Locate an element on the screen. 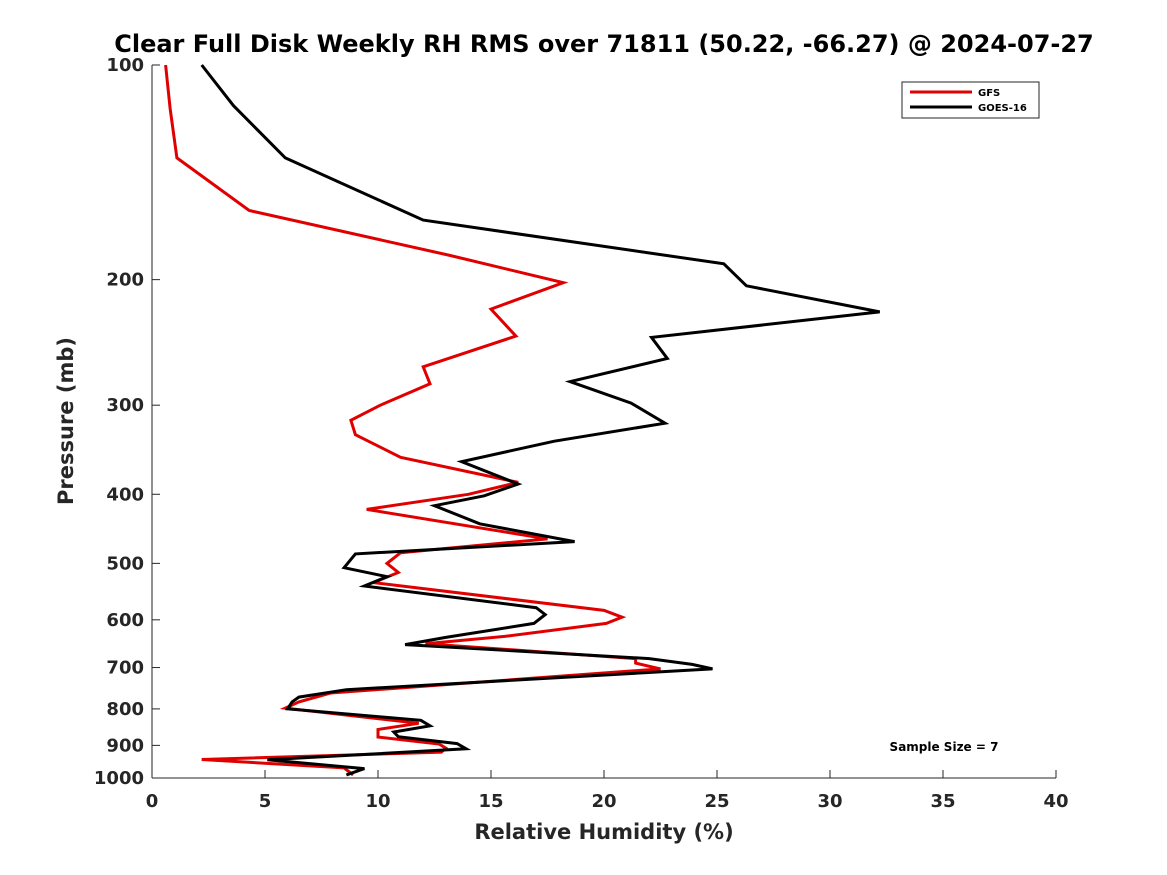 The image size is (1167, 875). y-tick-label: 500 is located at coordinates (125, 563).